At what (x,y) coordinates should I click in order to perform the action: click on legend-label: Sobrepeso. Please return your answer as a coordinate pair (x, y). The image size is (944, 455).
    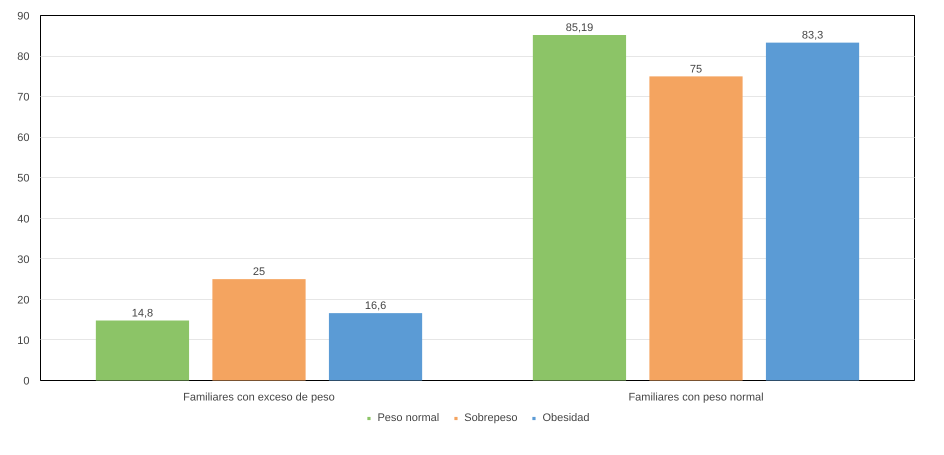
    Looking at the image, I should click on (491, 418).